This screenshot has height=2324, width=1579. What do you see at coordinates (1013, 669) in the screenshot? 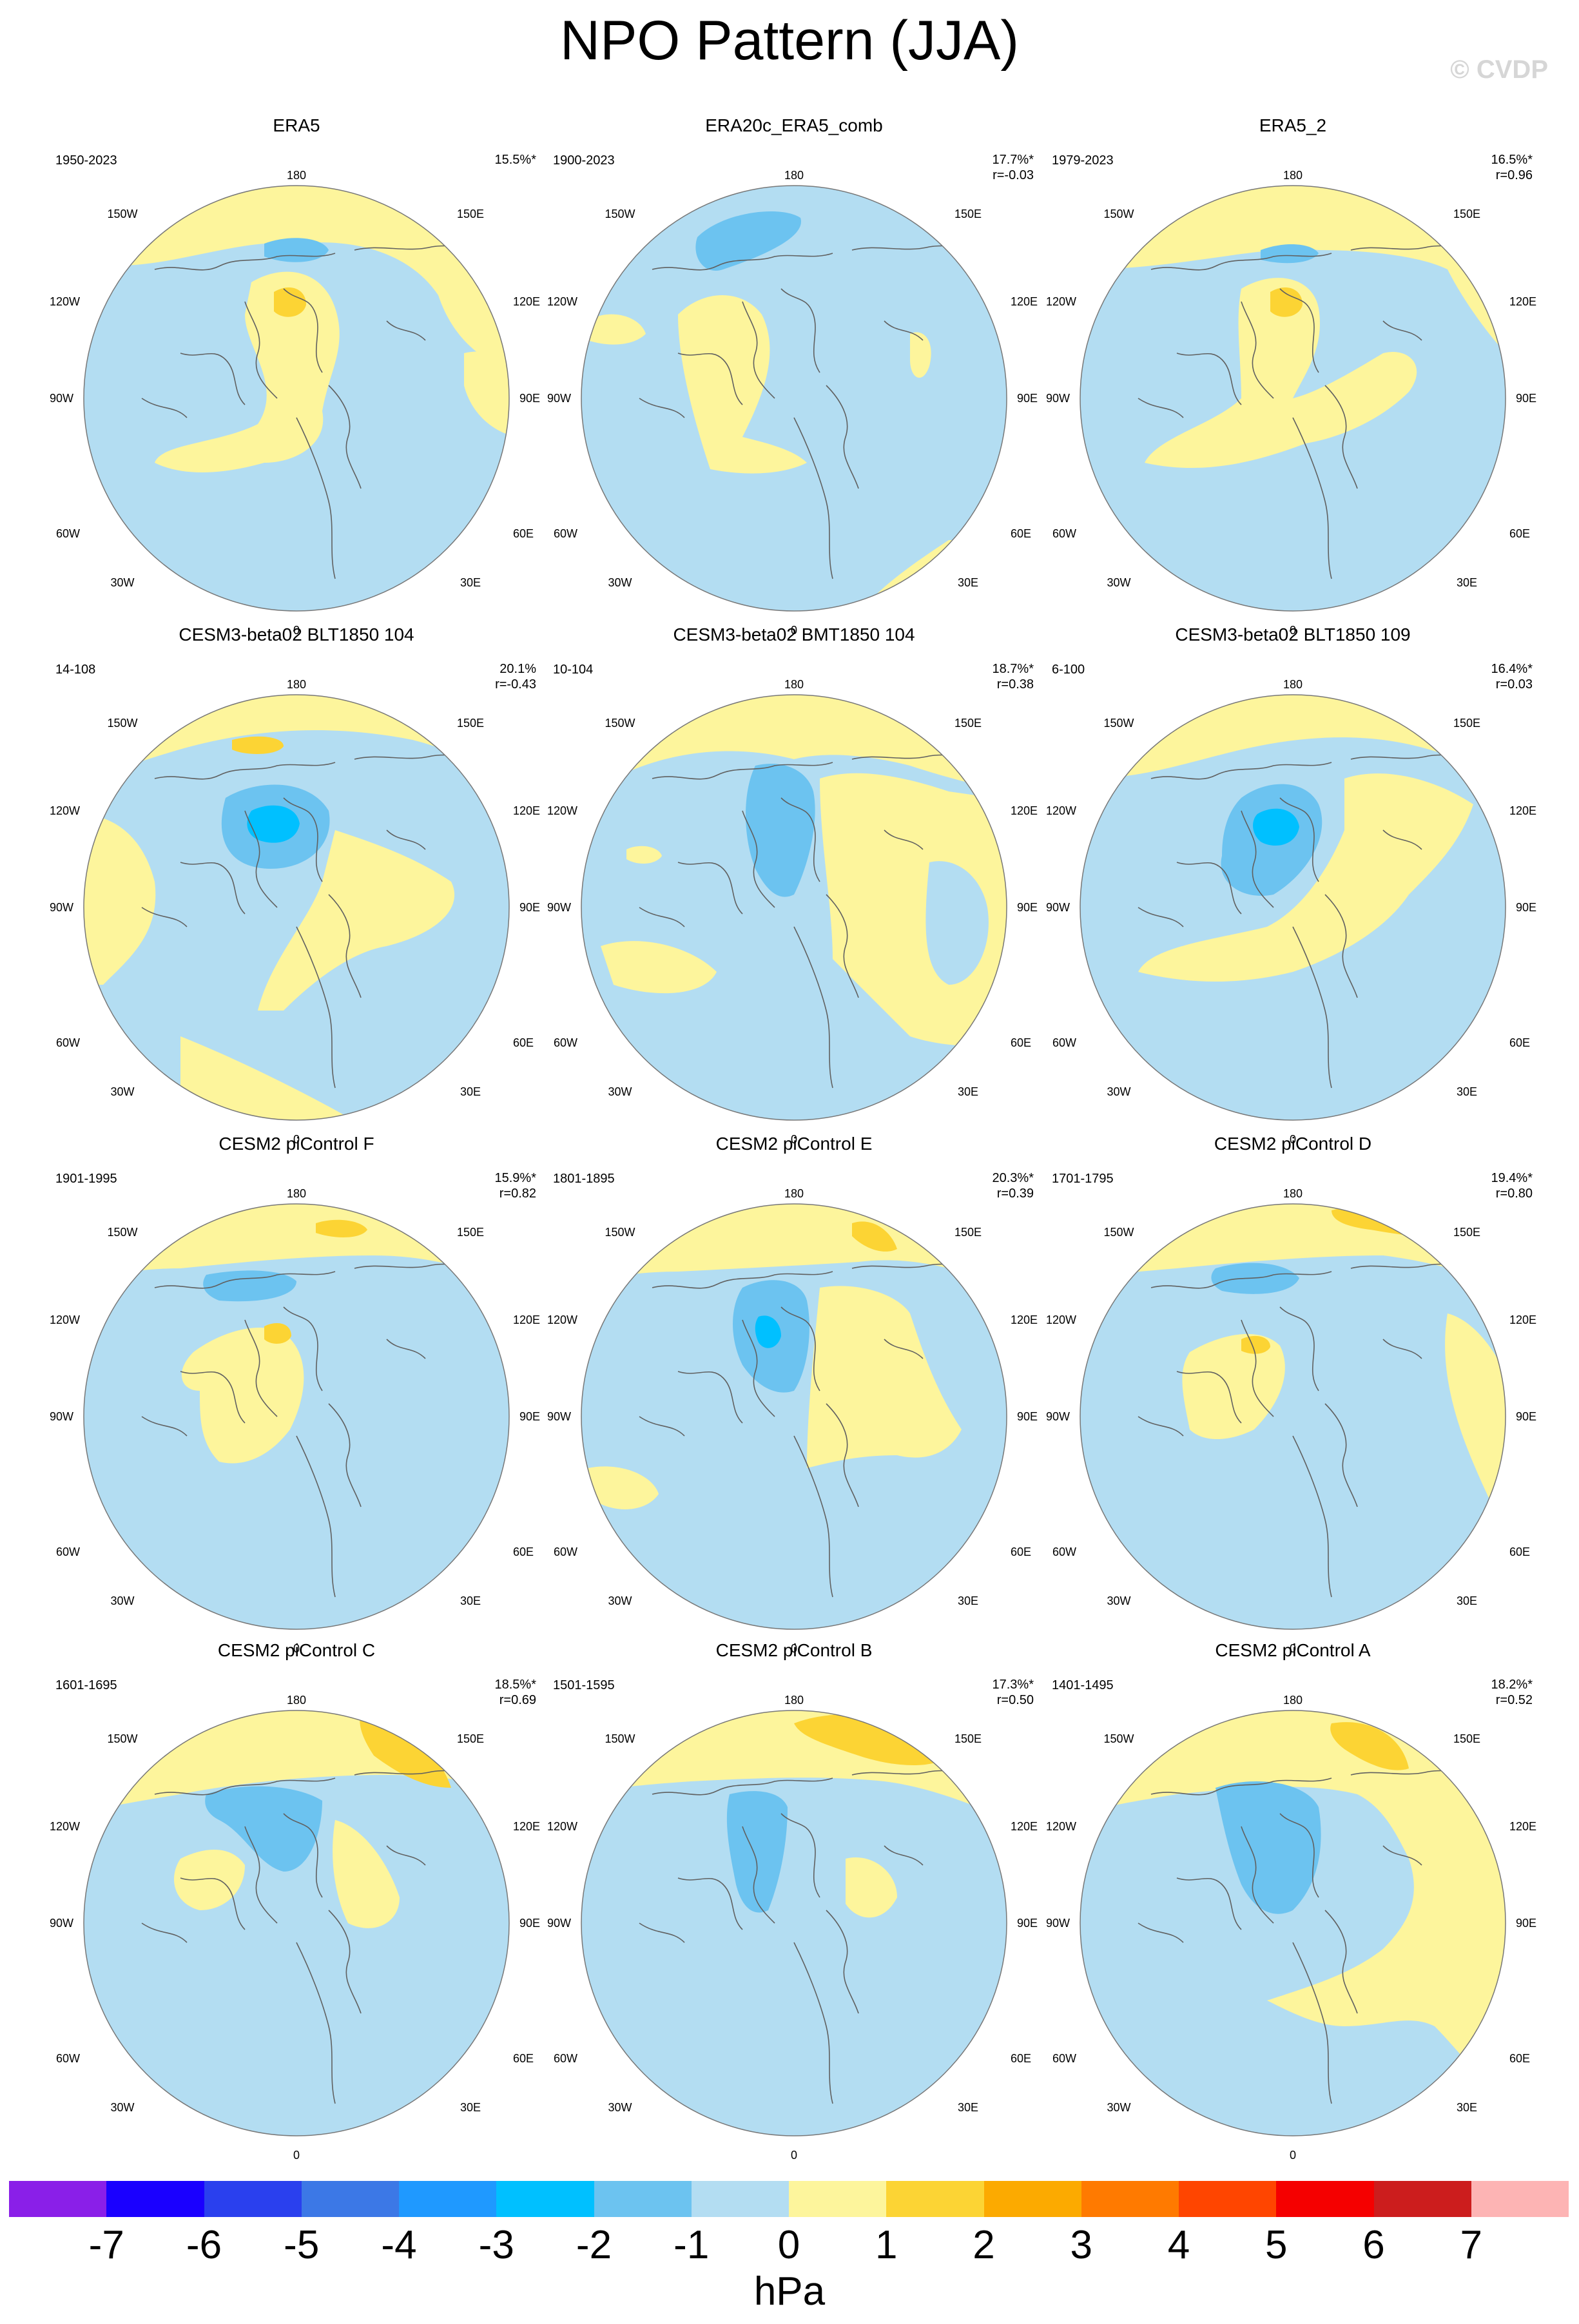
I see `variance-percent: 18.7%*` at bounding box center [1013, 669].